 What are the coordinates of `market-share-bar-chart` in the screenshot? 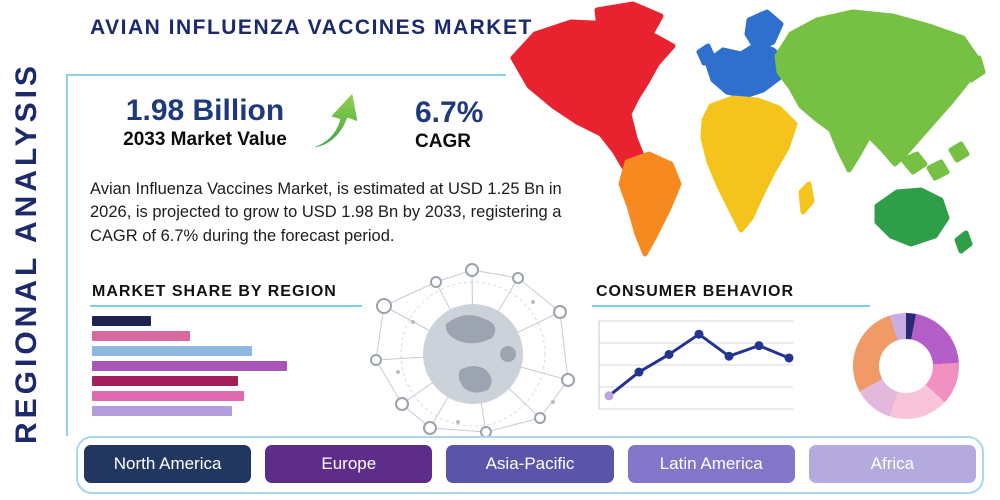 It's located at (189, 371).